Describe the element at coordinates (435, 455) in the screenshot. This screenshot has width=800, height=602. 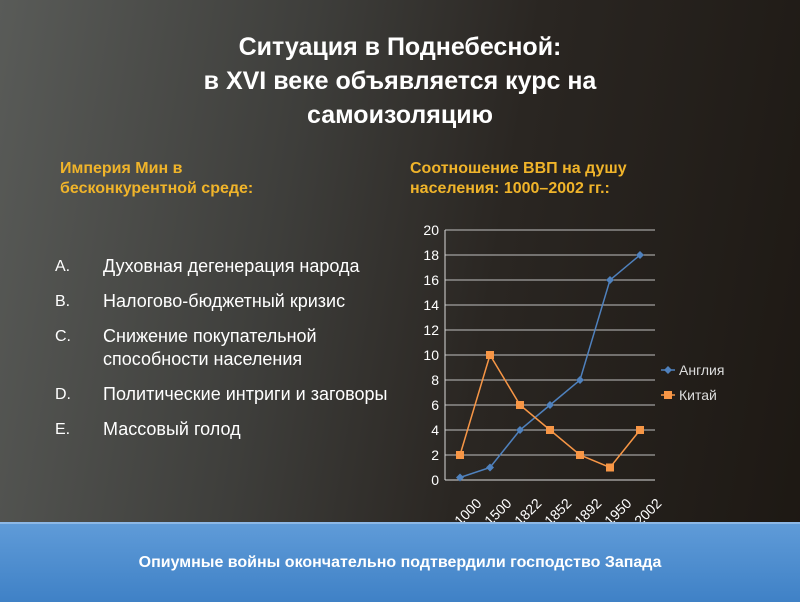
I see `y-tick-label: 2` at that location.